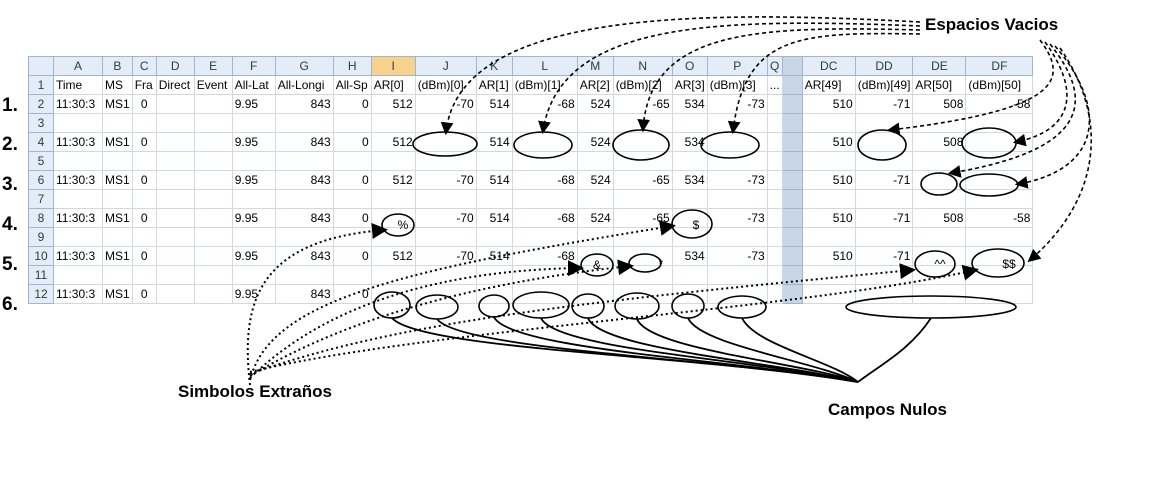  I want to click on cell: 508, so click(939, 142).